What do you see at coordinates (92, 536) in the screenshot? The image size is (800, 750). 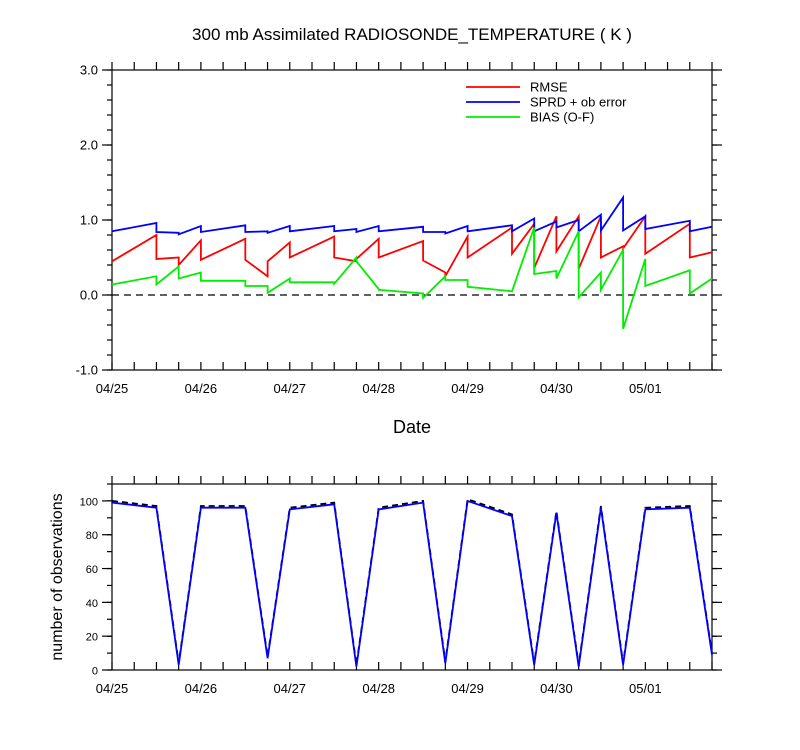 I see `y-tick-label: 80` at bounding box center [92, 536].